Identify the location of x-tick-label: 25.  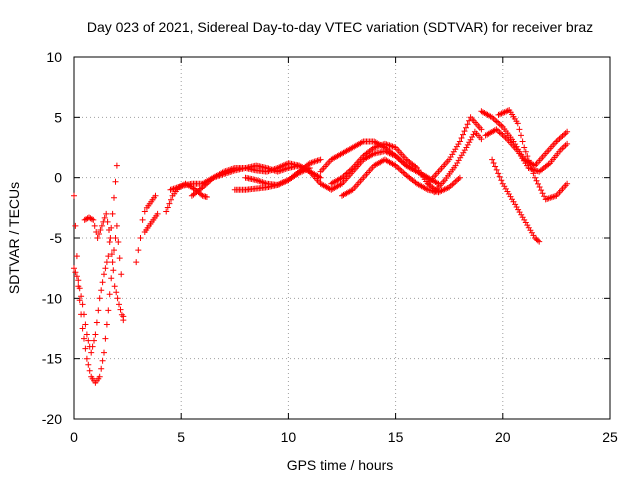
(610, 437).